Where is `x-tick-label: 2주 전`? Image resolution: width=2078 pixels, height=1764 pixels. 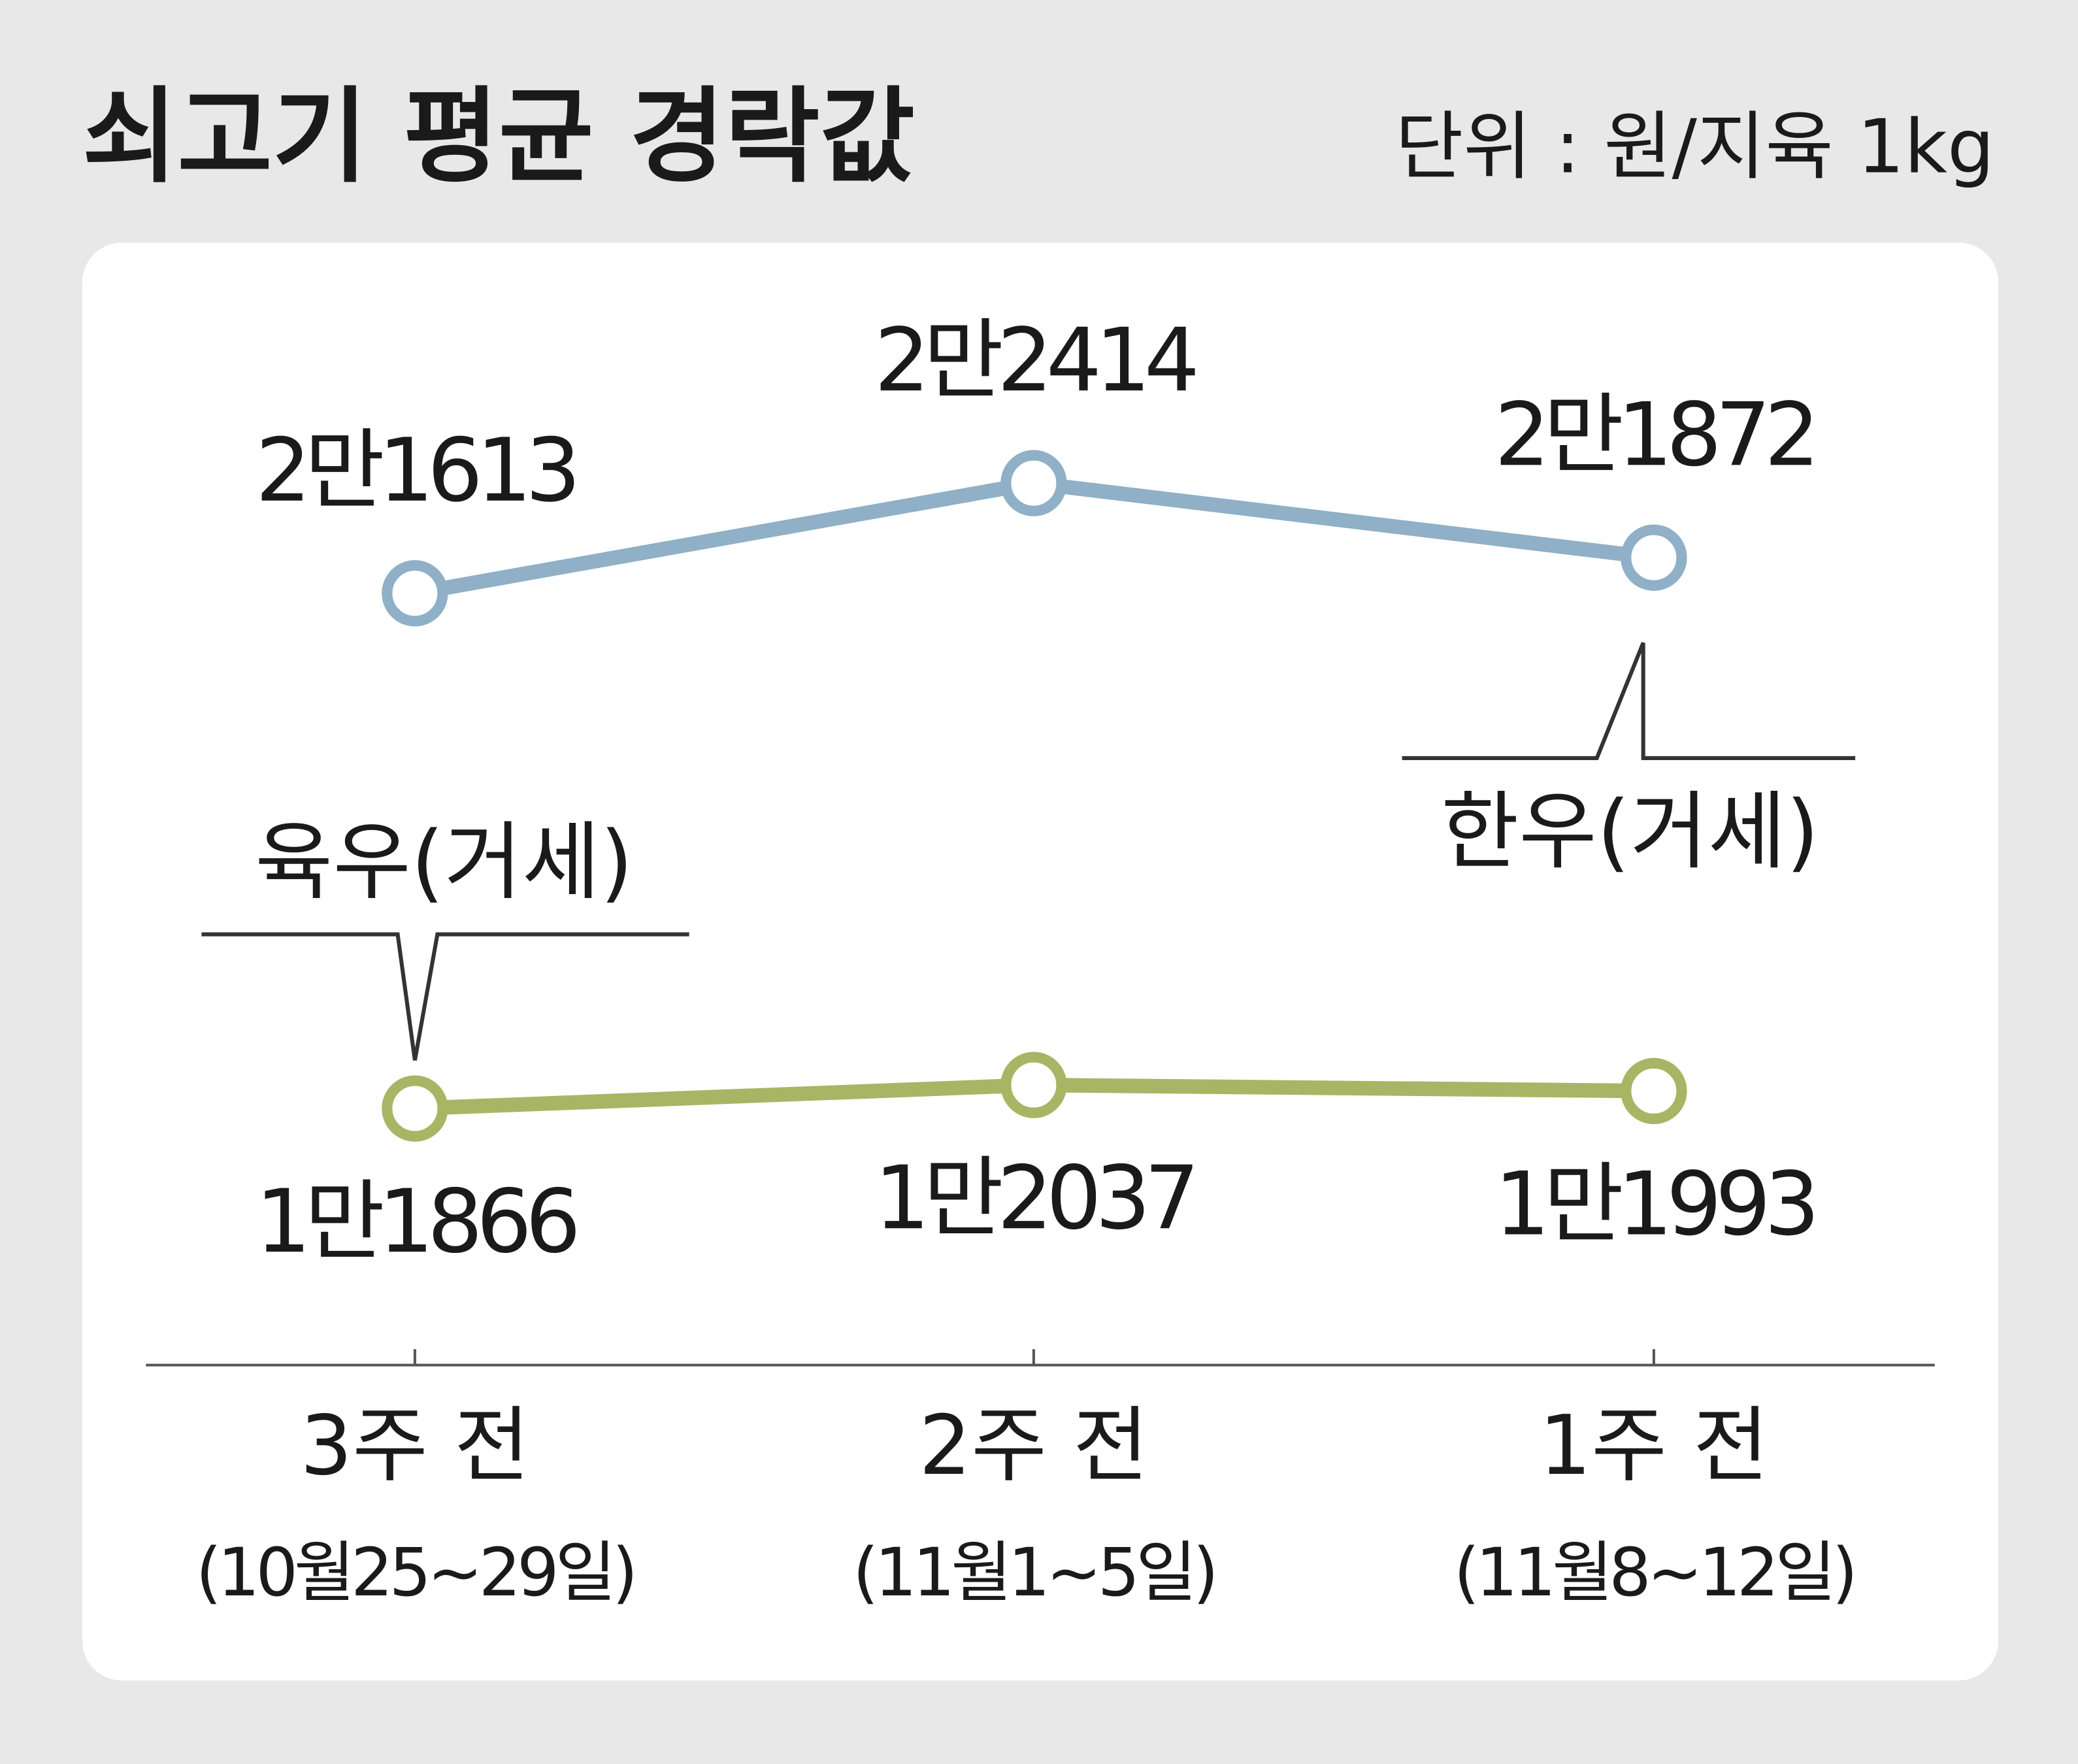
x-tick-label: 2주 전 is located at coordinates (1033, 1445).